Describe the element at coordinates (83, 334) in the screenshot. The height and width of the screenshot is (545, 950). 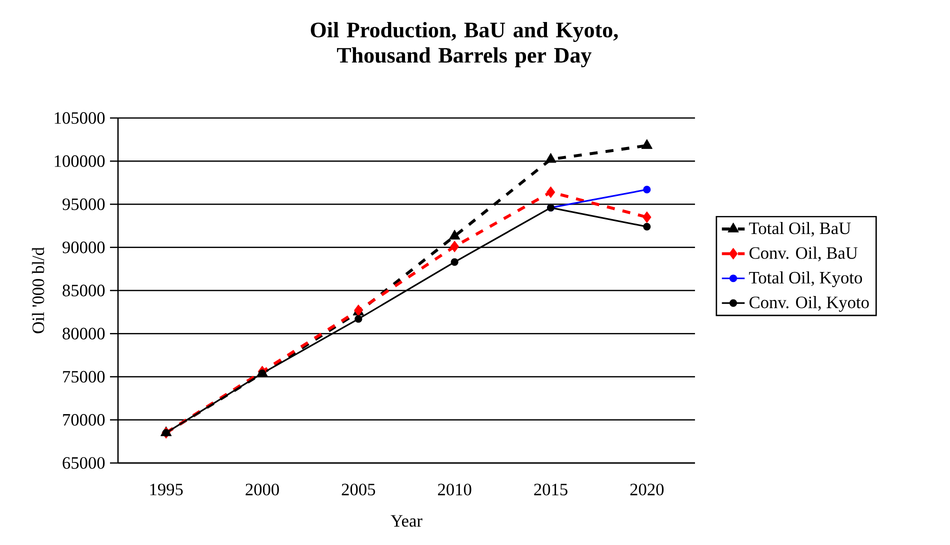
I see `y-tick-label: 80000` at that location.